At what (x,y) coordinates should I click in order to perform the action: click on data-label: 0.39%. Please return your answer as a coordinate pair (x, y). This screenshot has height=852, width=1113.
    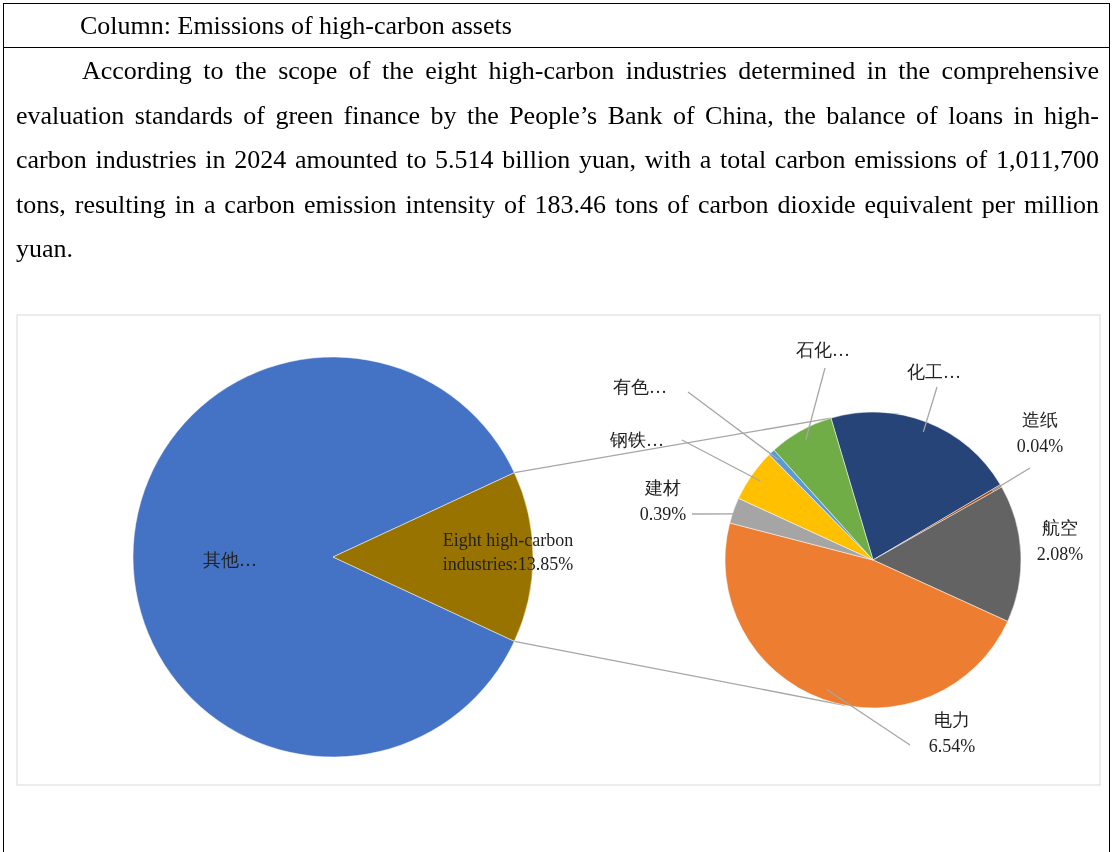
    Looking at the image, I should click on (663, 513).